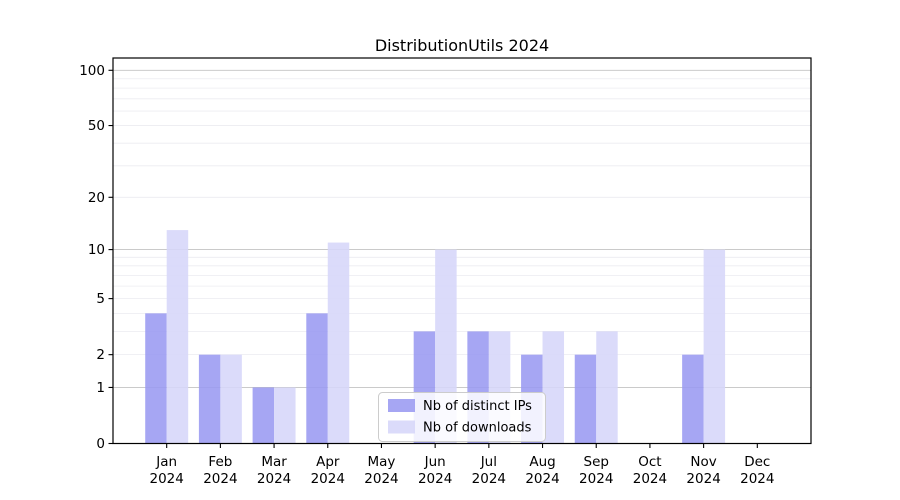  What do you see at coordinates (220, 462) in the screenshot?
I see `x-tick-label-month: Feb` at bounding box center [220, 462].